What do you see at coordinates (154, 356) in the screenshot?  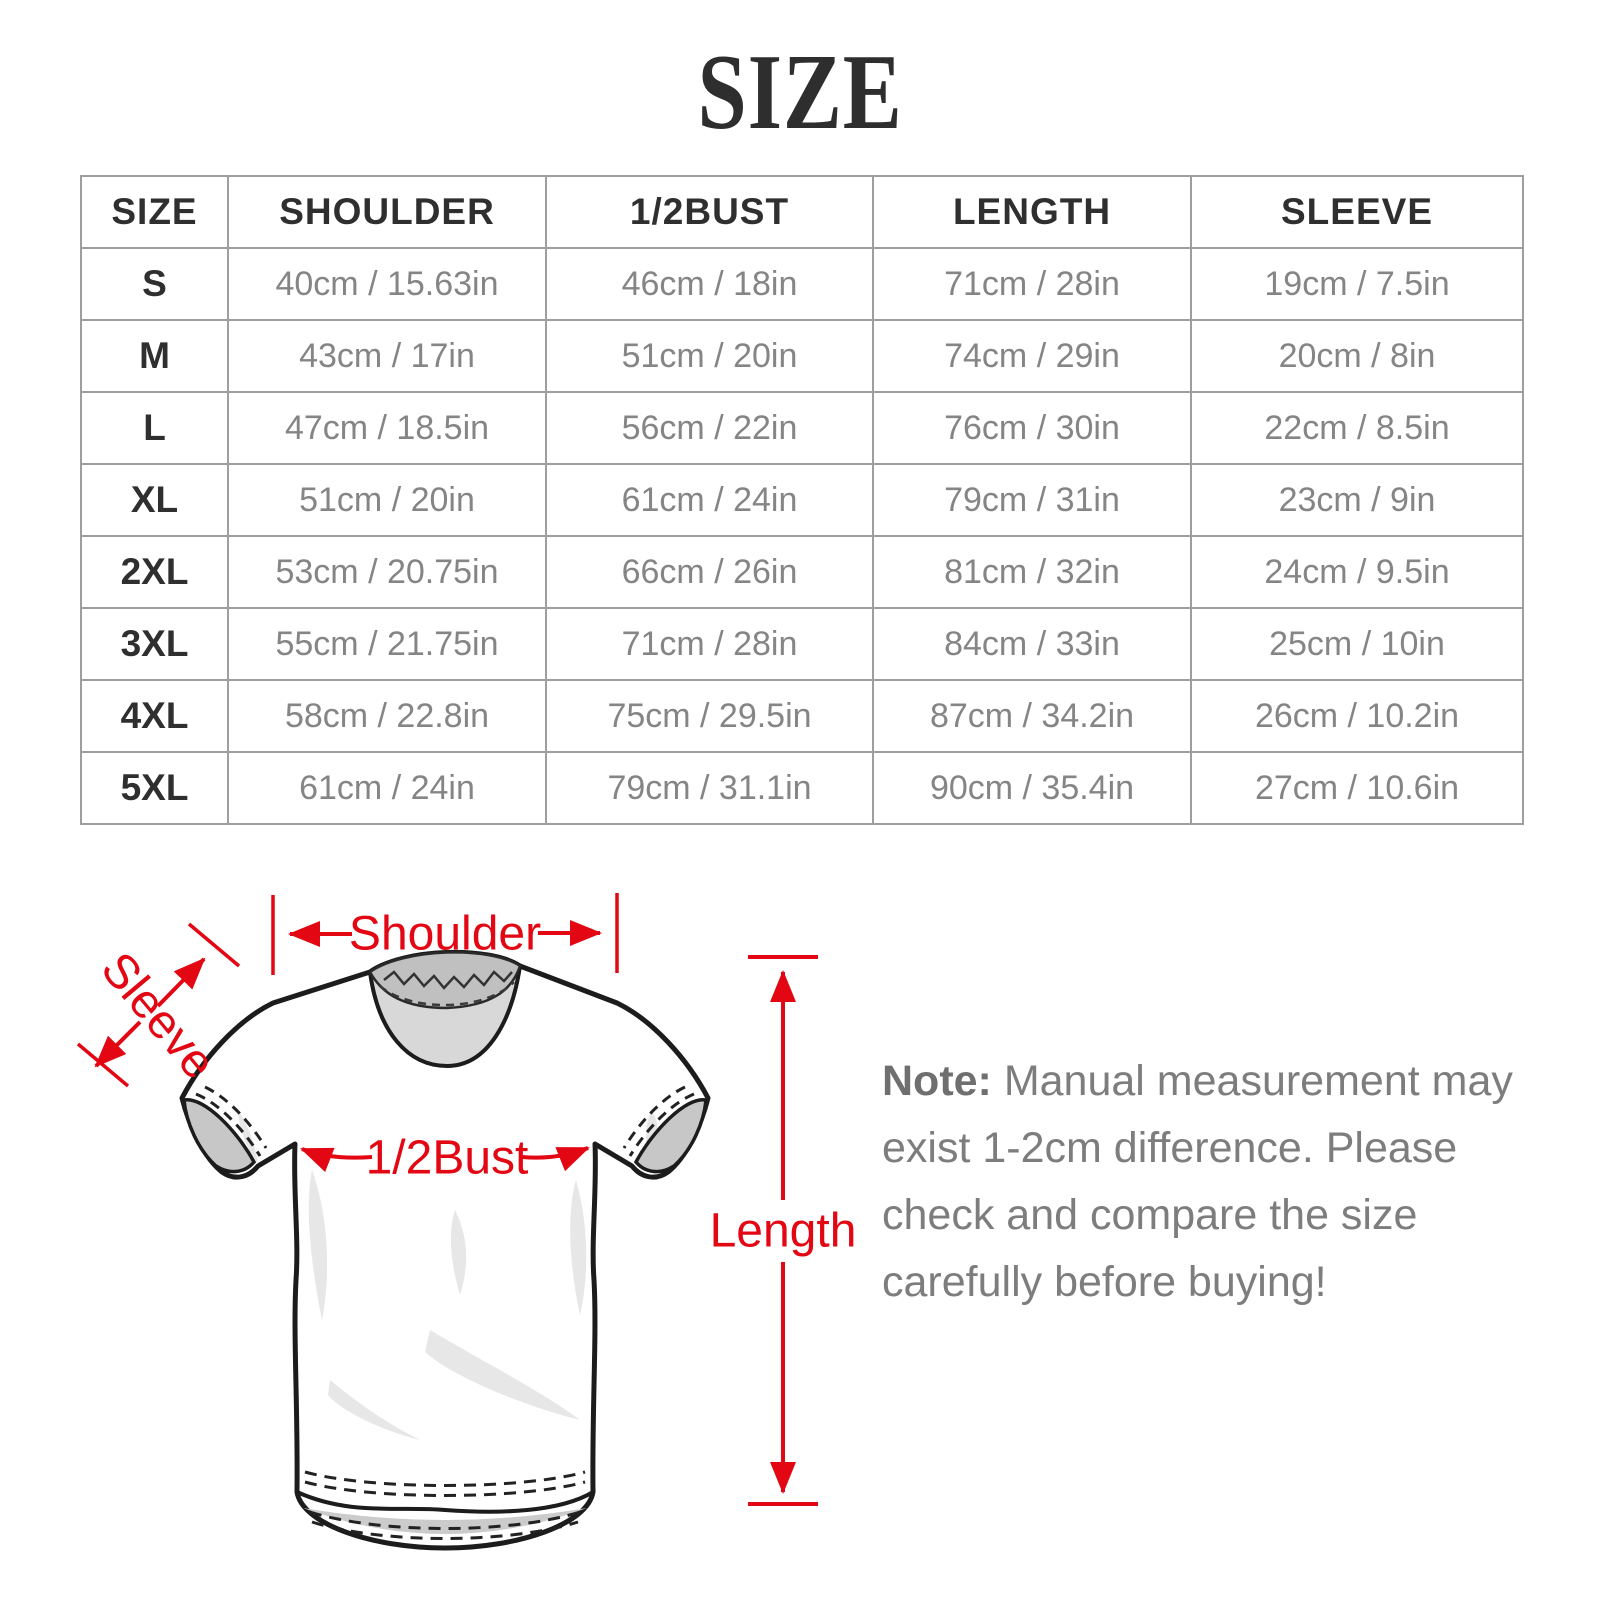 I see `size-cell: M` at bounding box center [154, 356].